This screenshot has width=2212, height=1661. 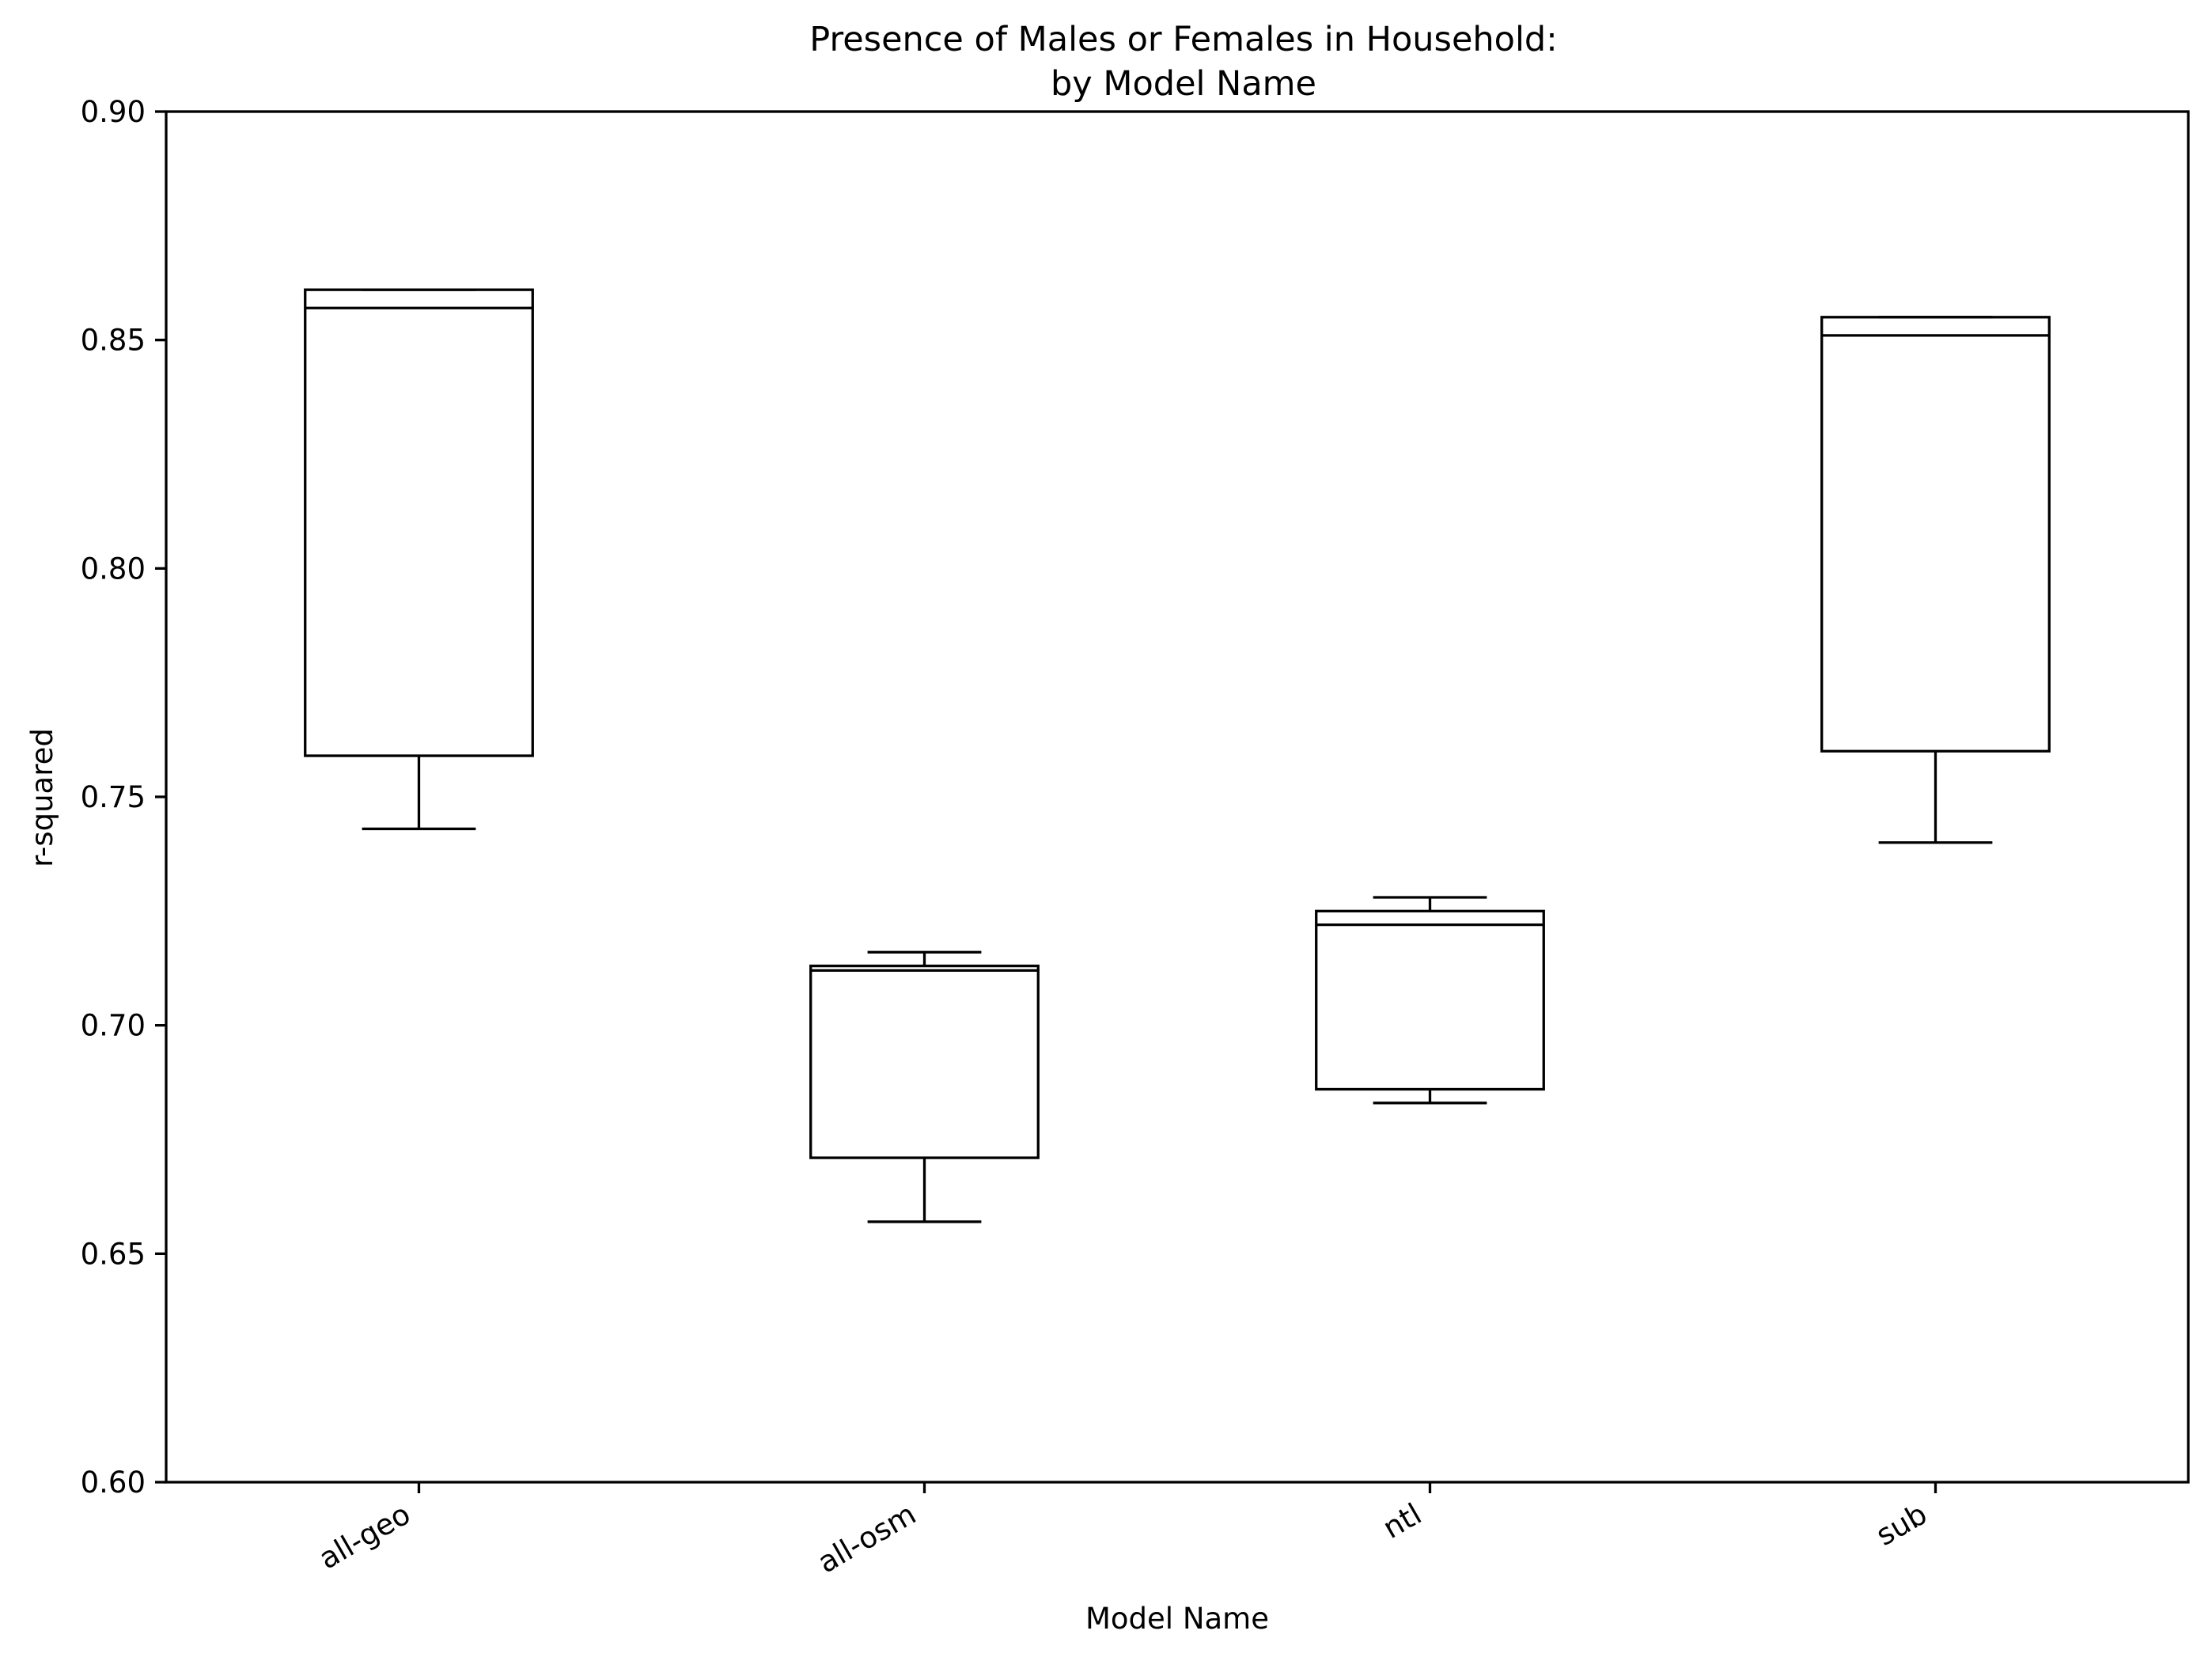 What do you see at coordinates (114, 1254) in the screenshot?
I see `y-tick-label: 0.65` at bounding box center [114, 1254].